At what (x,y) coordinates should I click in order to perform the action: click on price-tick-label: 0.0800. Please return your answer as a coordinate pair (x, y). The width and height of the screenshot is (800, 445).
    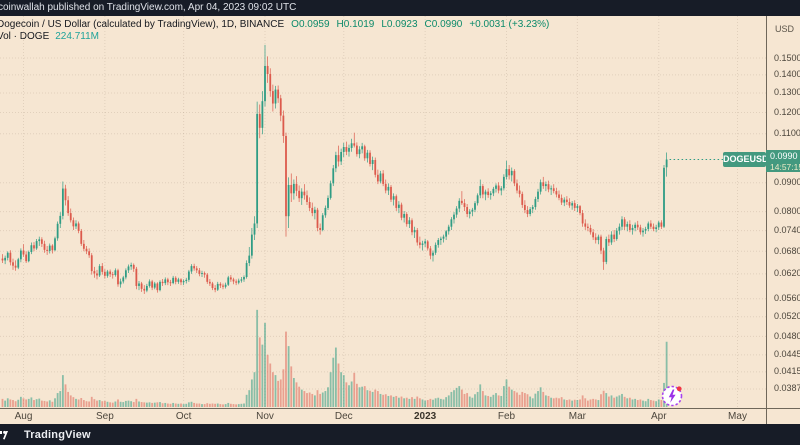
    Looking at the image, I should click on (787, 211).